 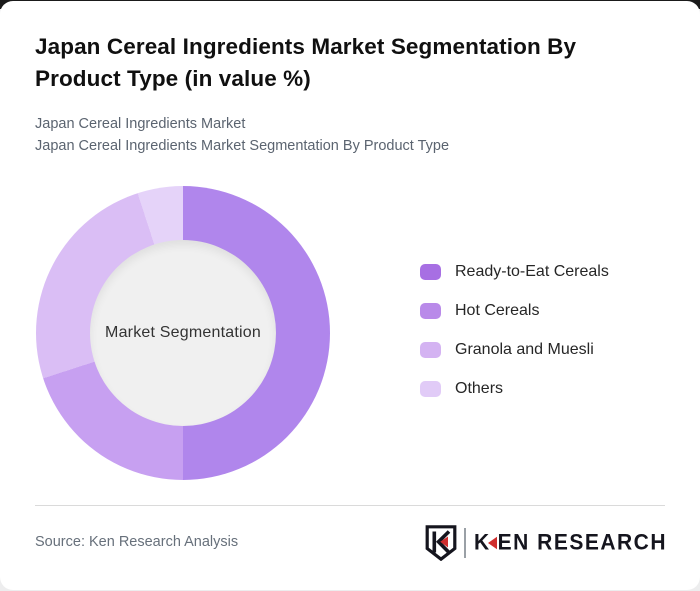 I want to click on logo-rest: EN RESEARCH, so click(x=582, y=542).